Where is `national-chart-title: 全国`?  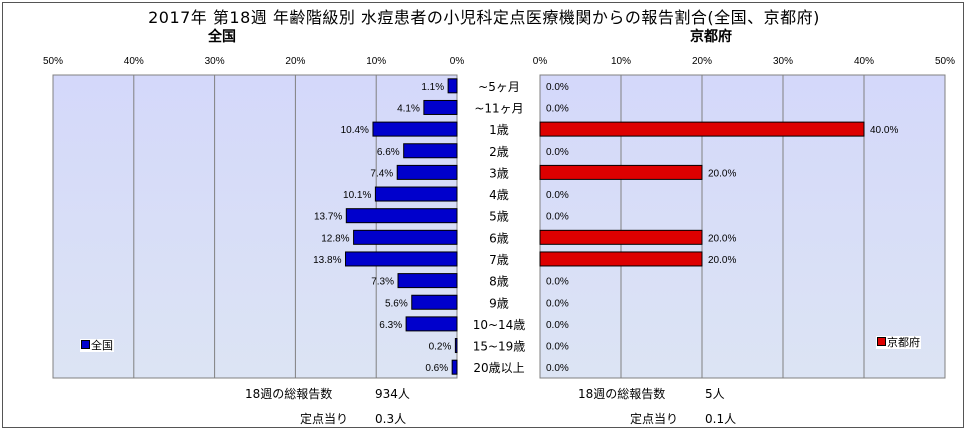 national-chart-title: 全国 is located at coordinates (222, 37).